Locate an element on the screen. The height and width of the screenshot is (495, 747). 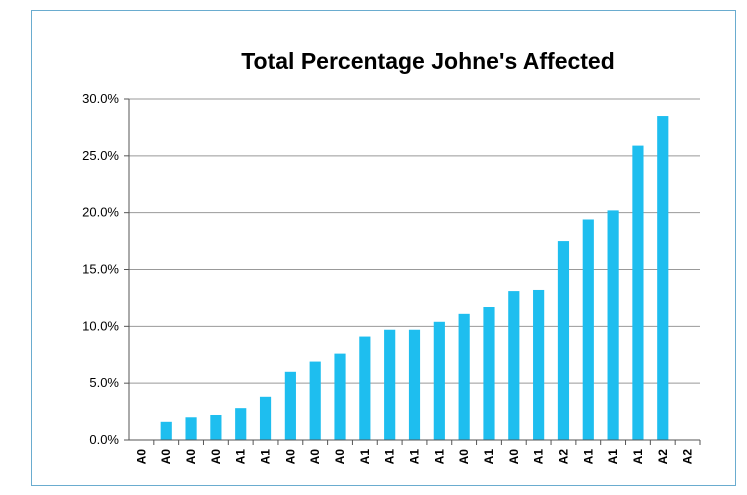
y-tick-label: 25.0% is located at coordinates (100, 155).